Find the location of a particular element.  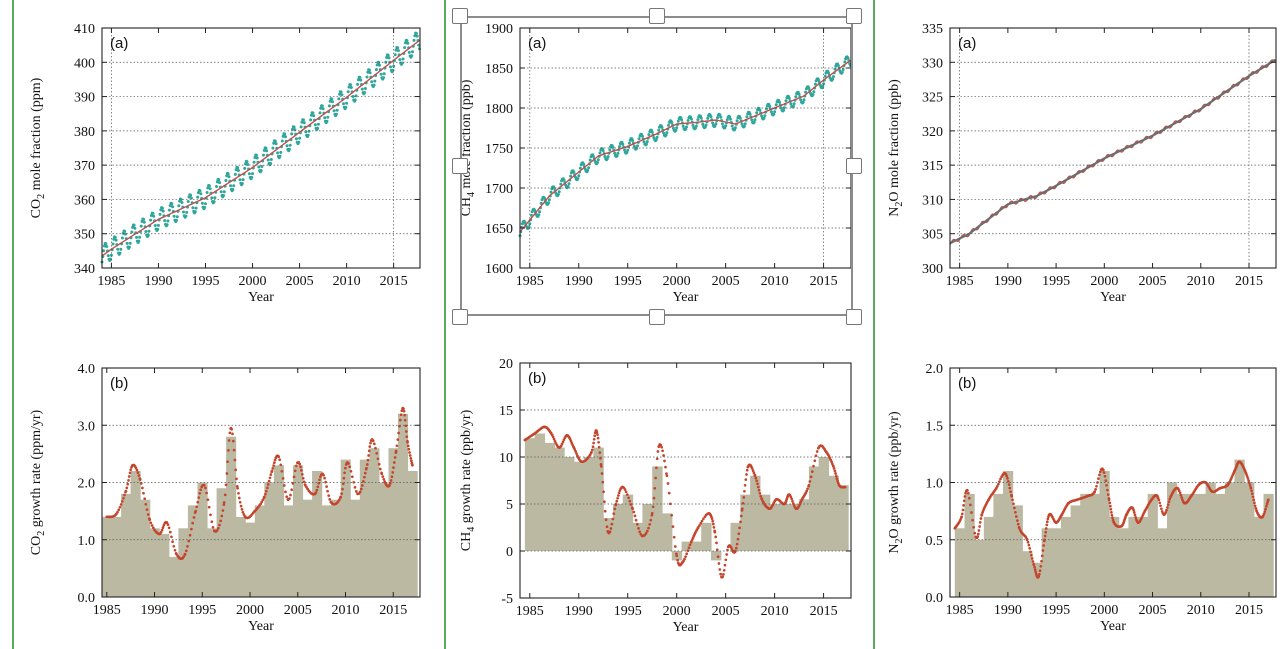

y-tick-label: 335 is located at coordinates (932, 29).